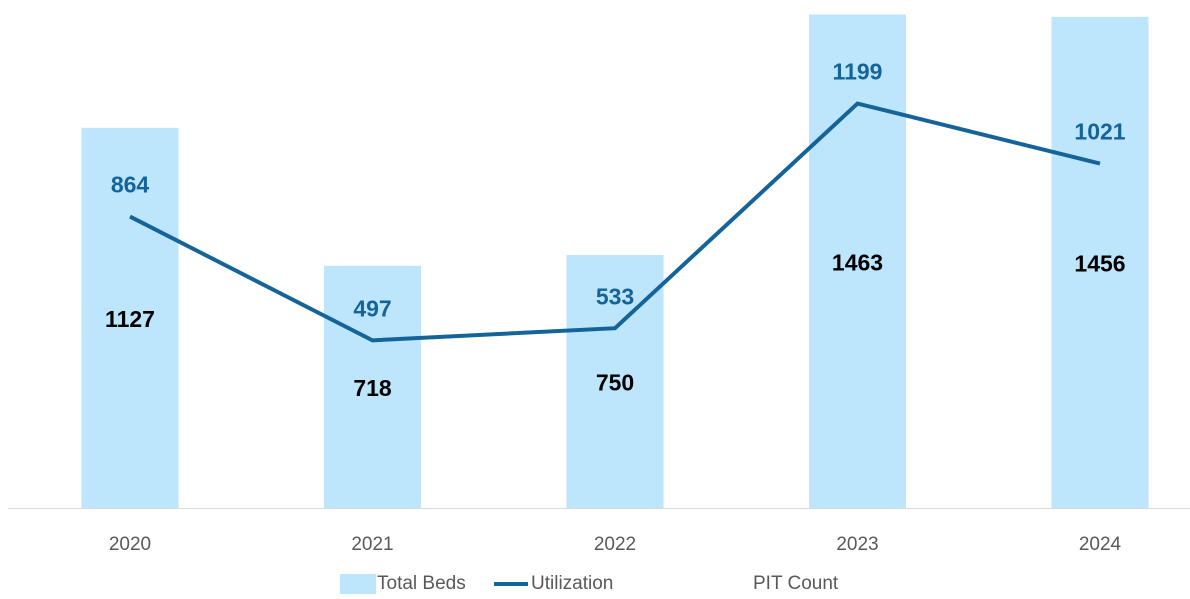  What do you see at coordinates (130, 185) in the screenshot?
I see `line-label: 864` at bounding box center [130, 185].